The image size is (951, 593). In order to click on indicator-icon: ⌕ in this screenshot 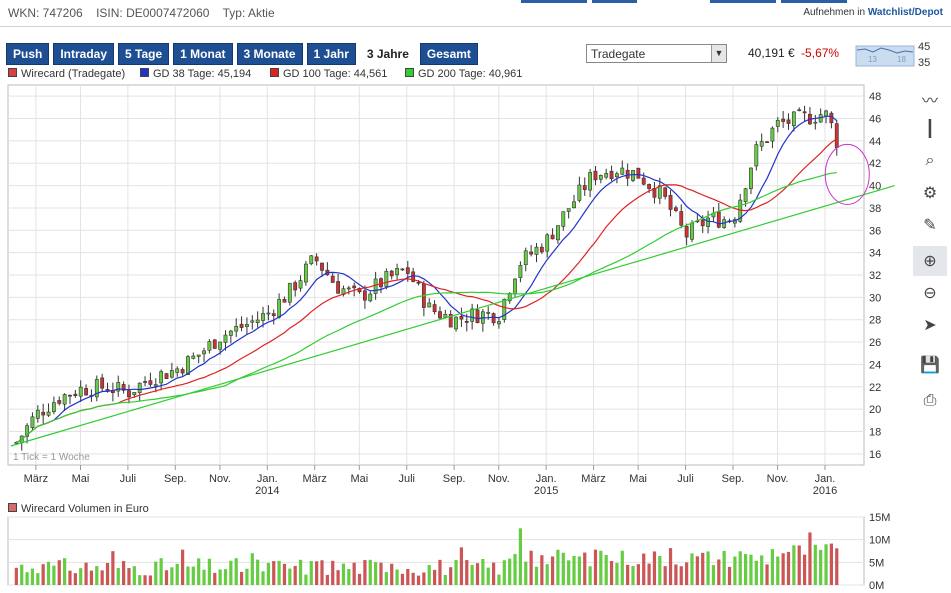, I will do `click(930, 161)`.